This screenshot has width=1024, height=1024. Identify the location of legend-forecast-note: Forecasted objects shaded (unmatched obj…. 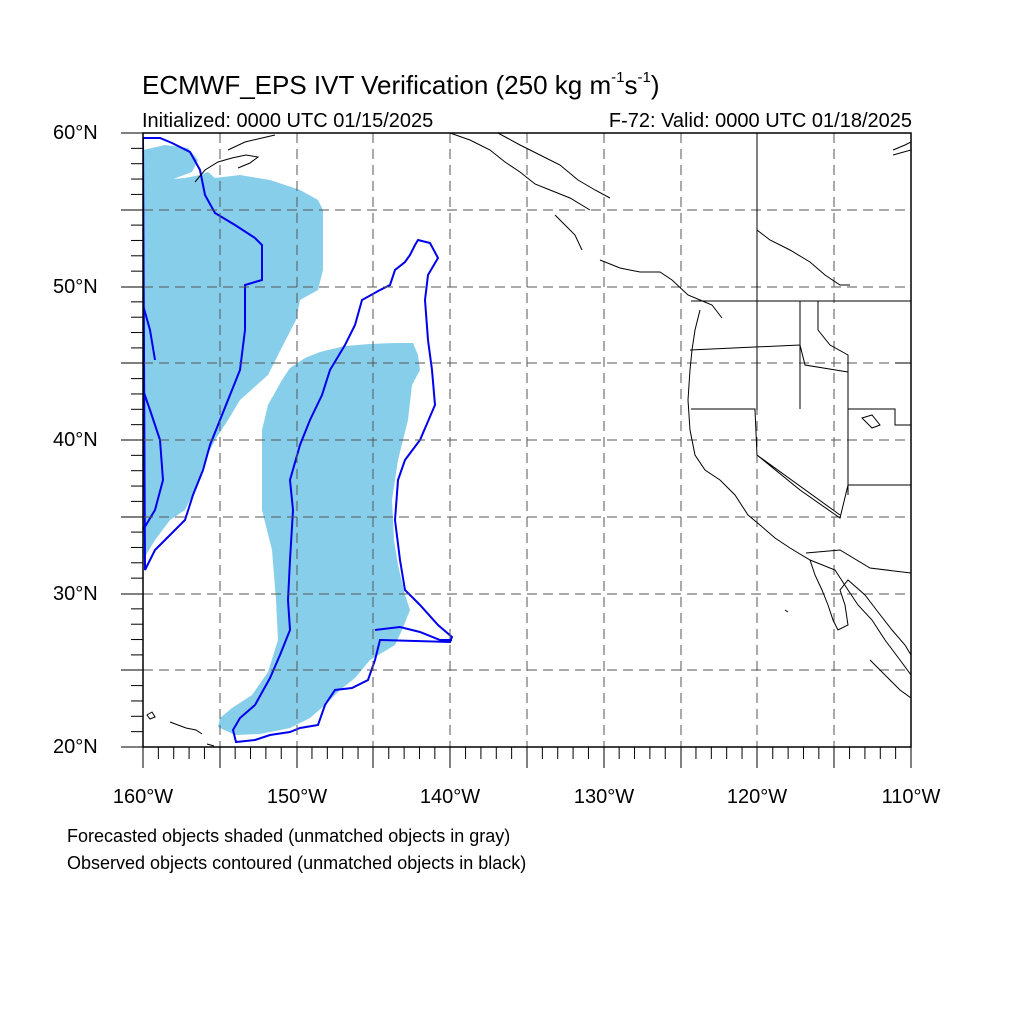
(289, 836).